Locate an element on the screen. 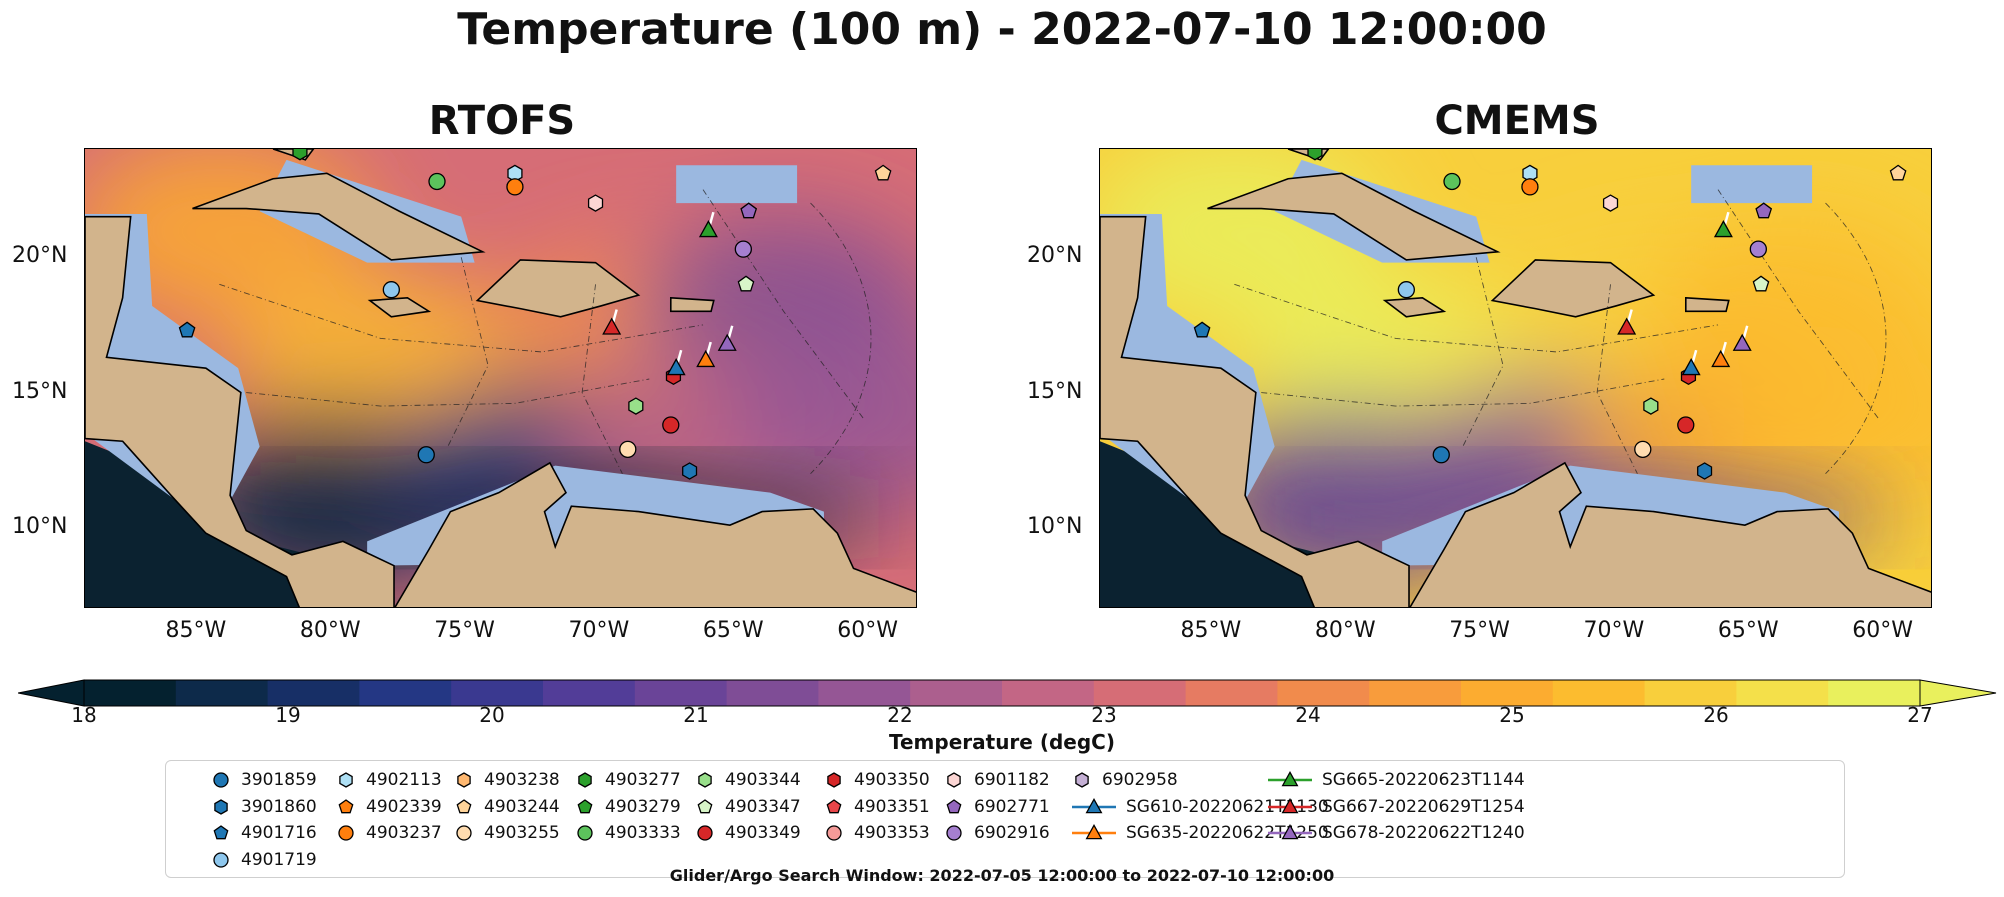 The width and height of the screenshot is (2004, 897). legend-label: 4903237 is located at coordinates (404, 833).